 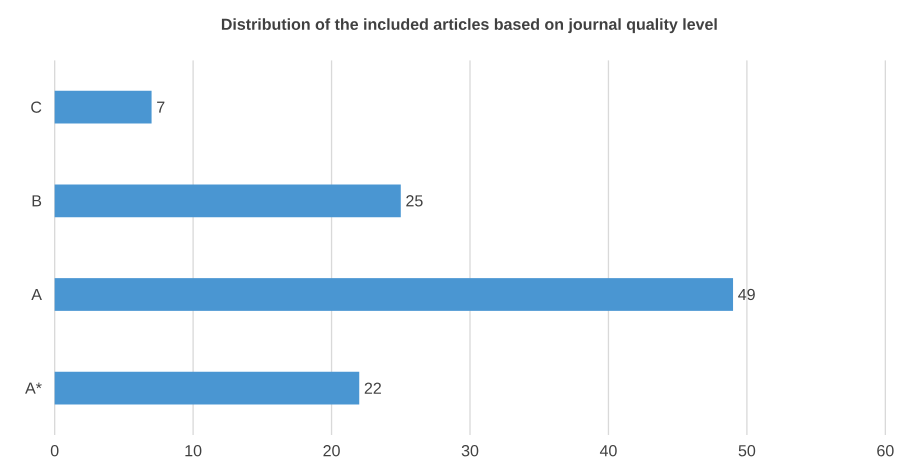 I want to click on x-tick-label: 60, so click(x=885, y=450).